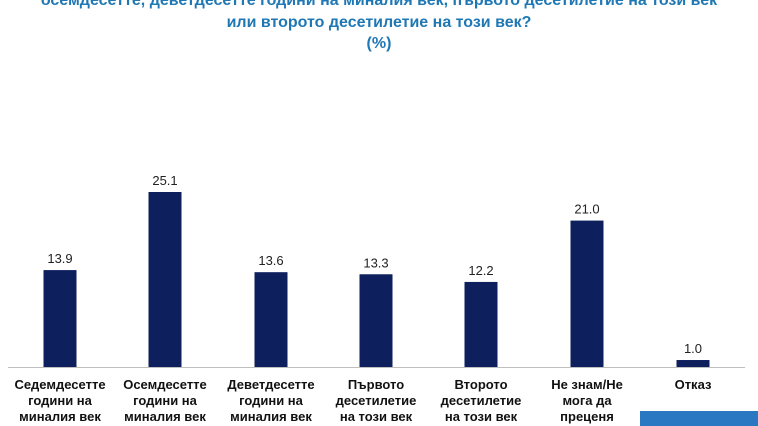 The image size is (758, 426). Describe the element at coordinates (379, 22) in the screenshot. I see `chart-title-line-2: или второто десетилетие на този век?` at that location.